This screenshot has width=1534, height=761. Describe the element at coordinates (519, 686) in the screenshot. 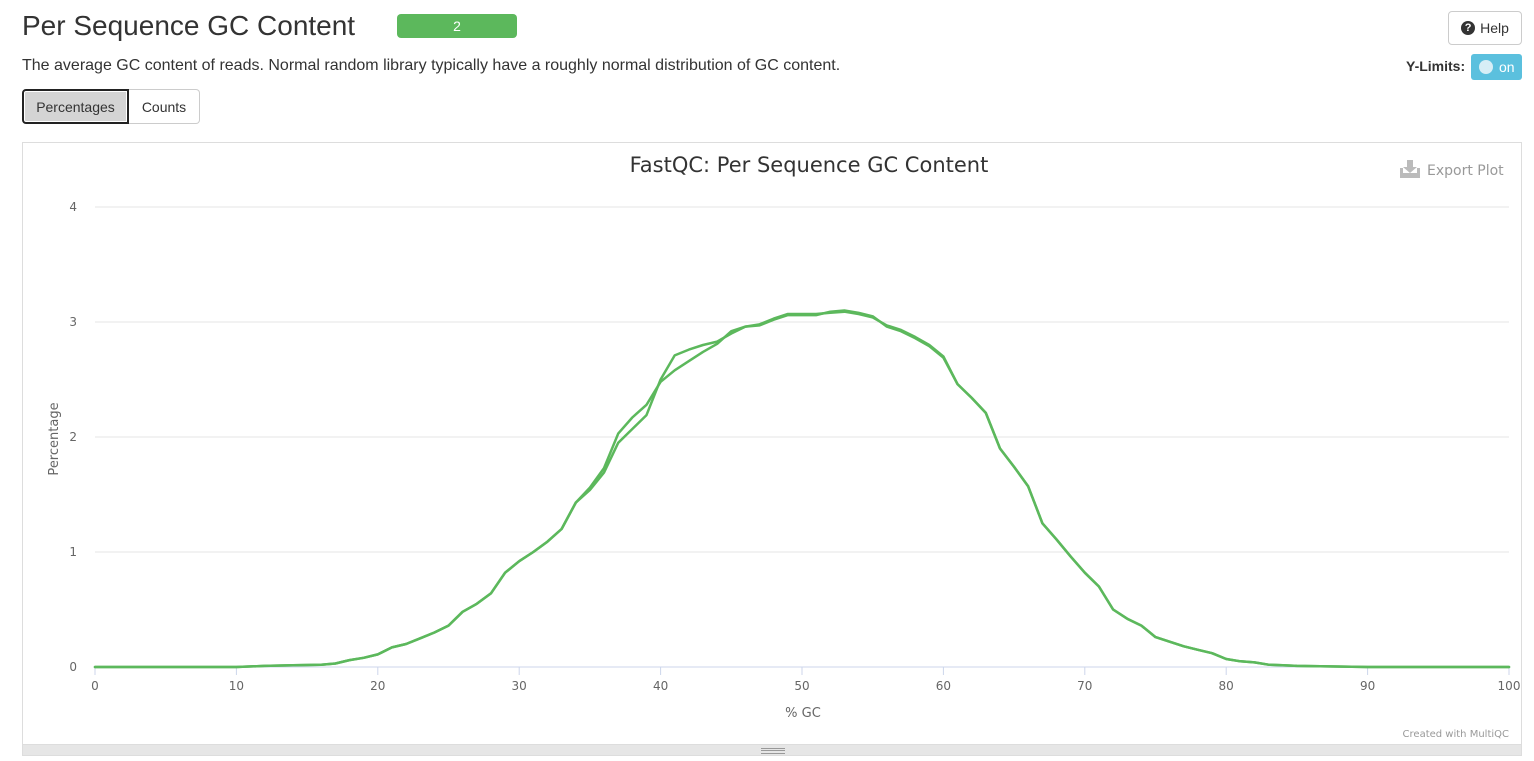

I see `x-tick-label: 30` at that location.